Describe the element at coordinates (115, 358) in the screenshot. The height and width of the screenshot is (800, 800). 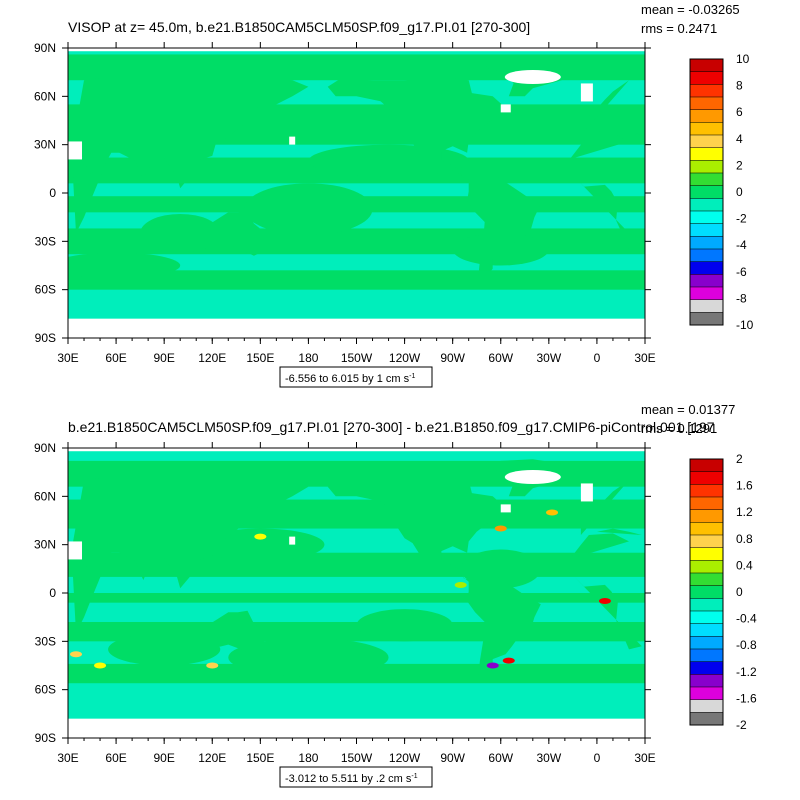
I see `x-tick-label: 60E` at that location.